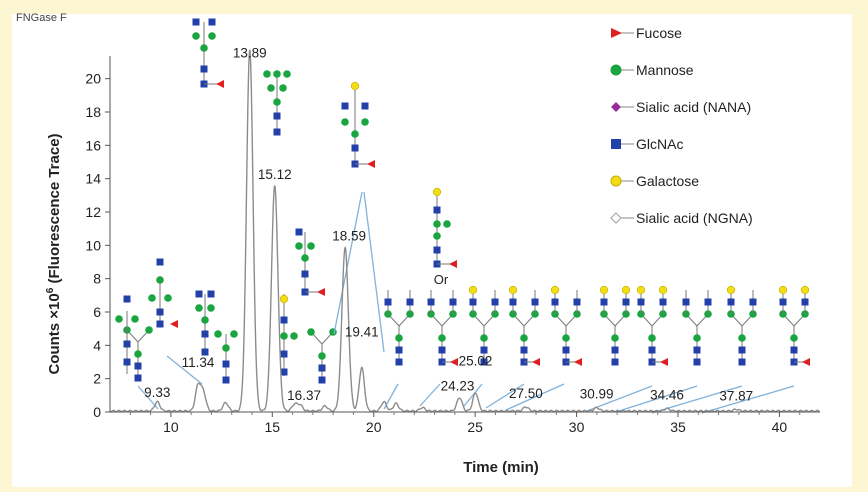  What do you see at coordinates (693, 107) in the screenshot?
I see `legend-label: Sialic acid (NANA)` at bounding box center [693, 107].